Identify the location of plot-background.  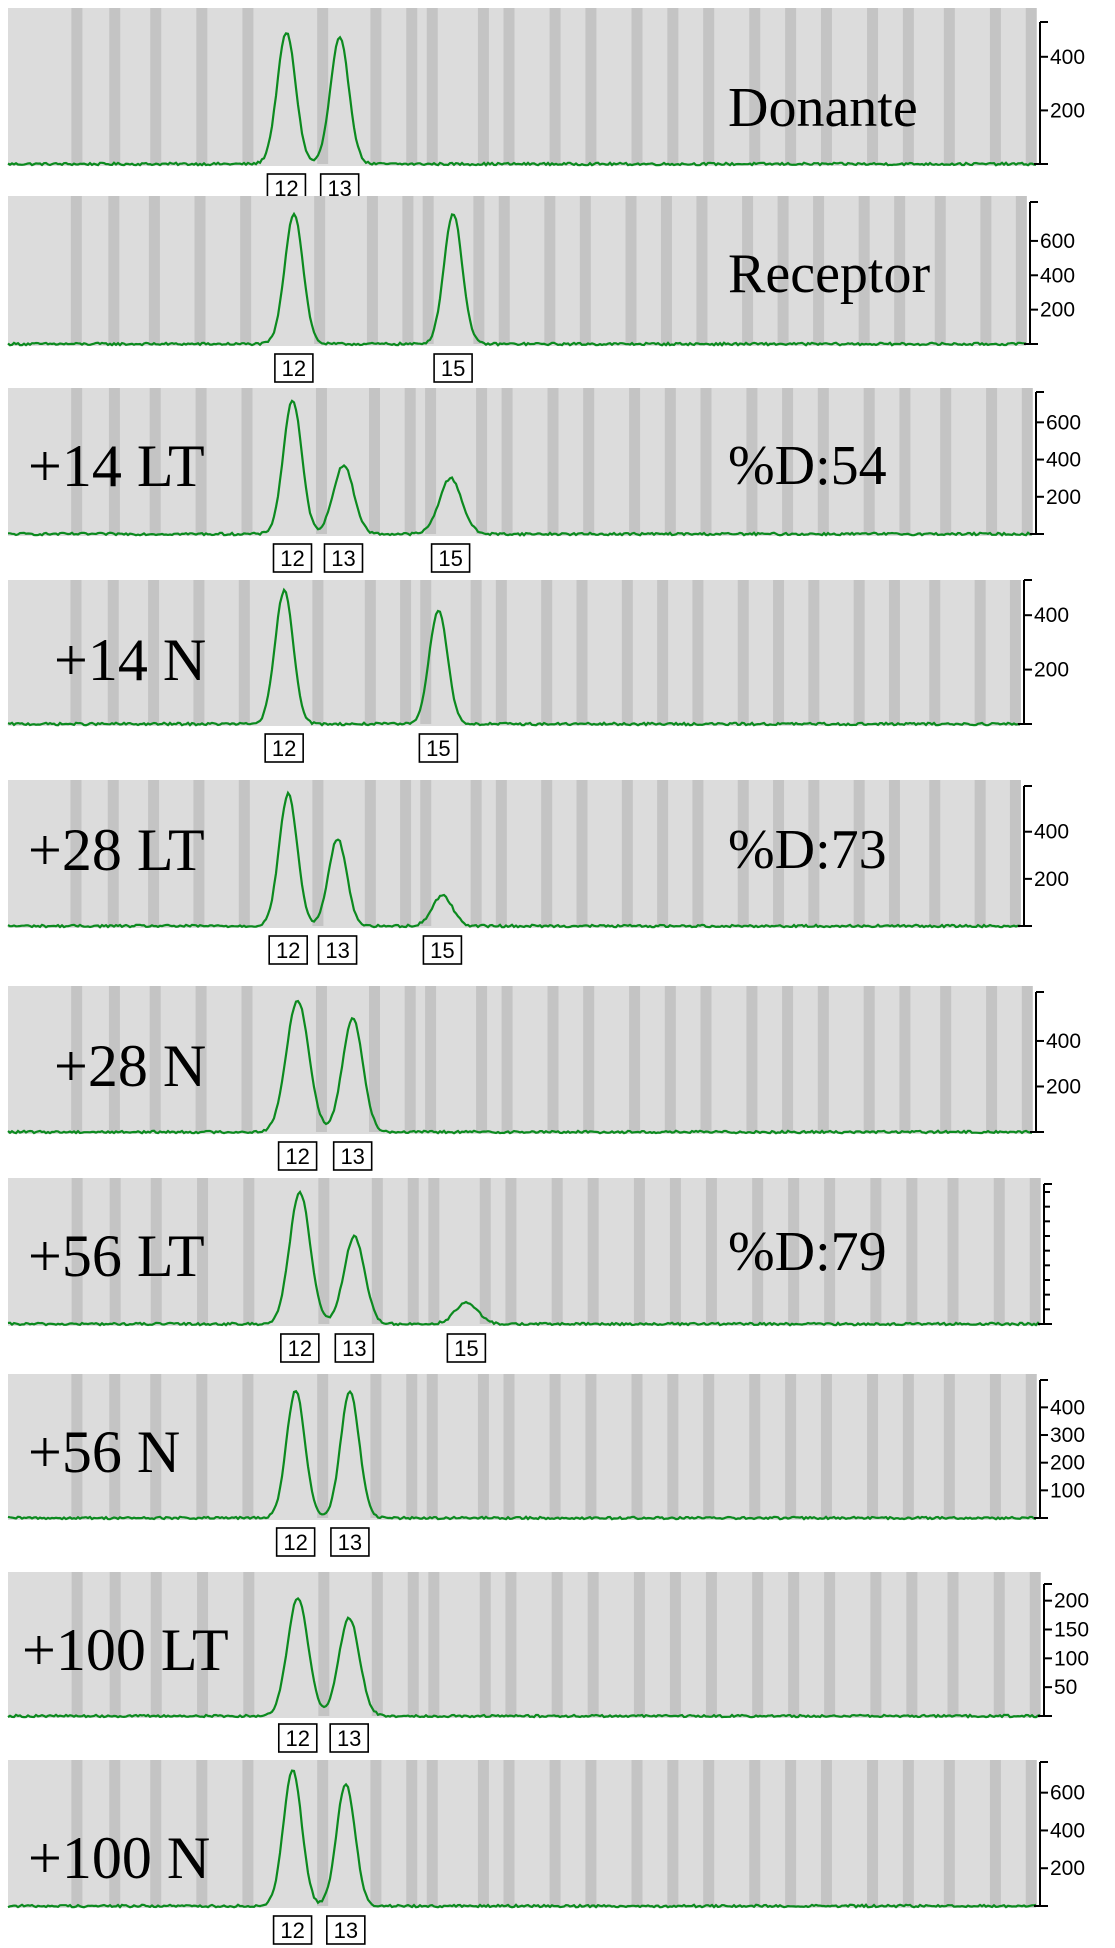
(524, 1645).